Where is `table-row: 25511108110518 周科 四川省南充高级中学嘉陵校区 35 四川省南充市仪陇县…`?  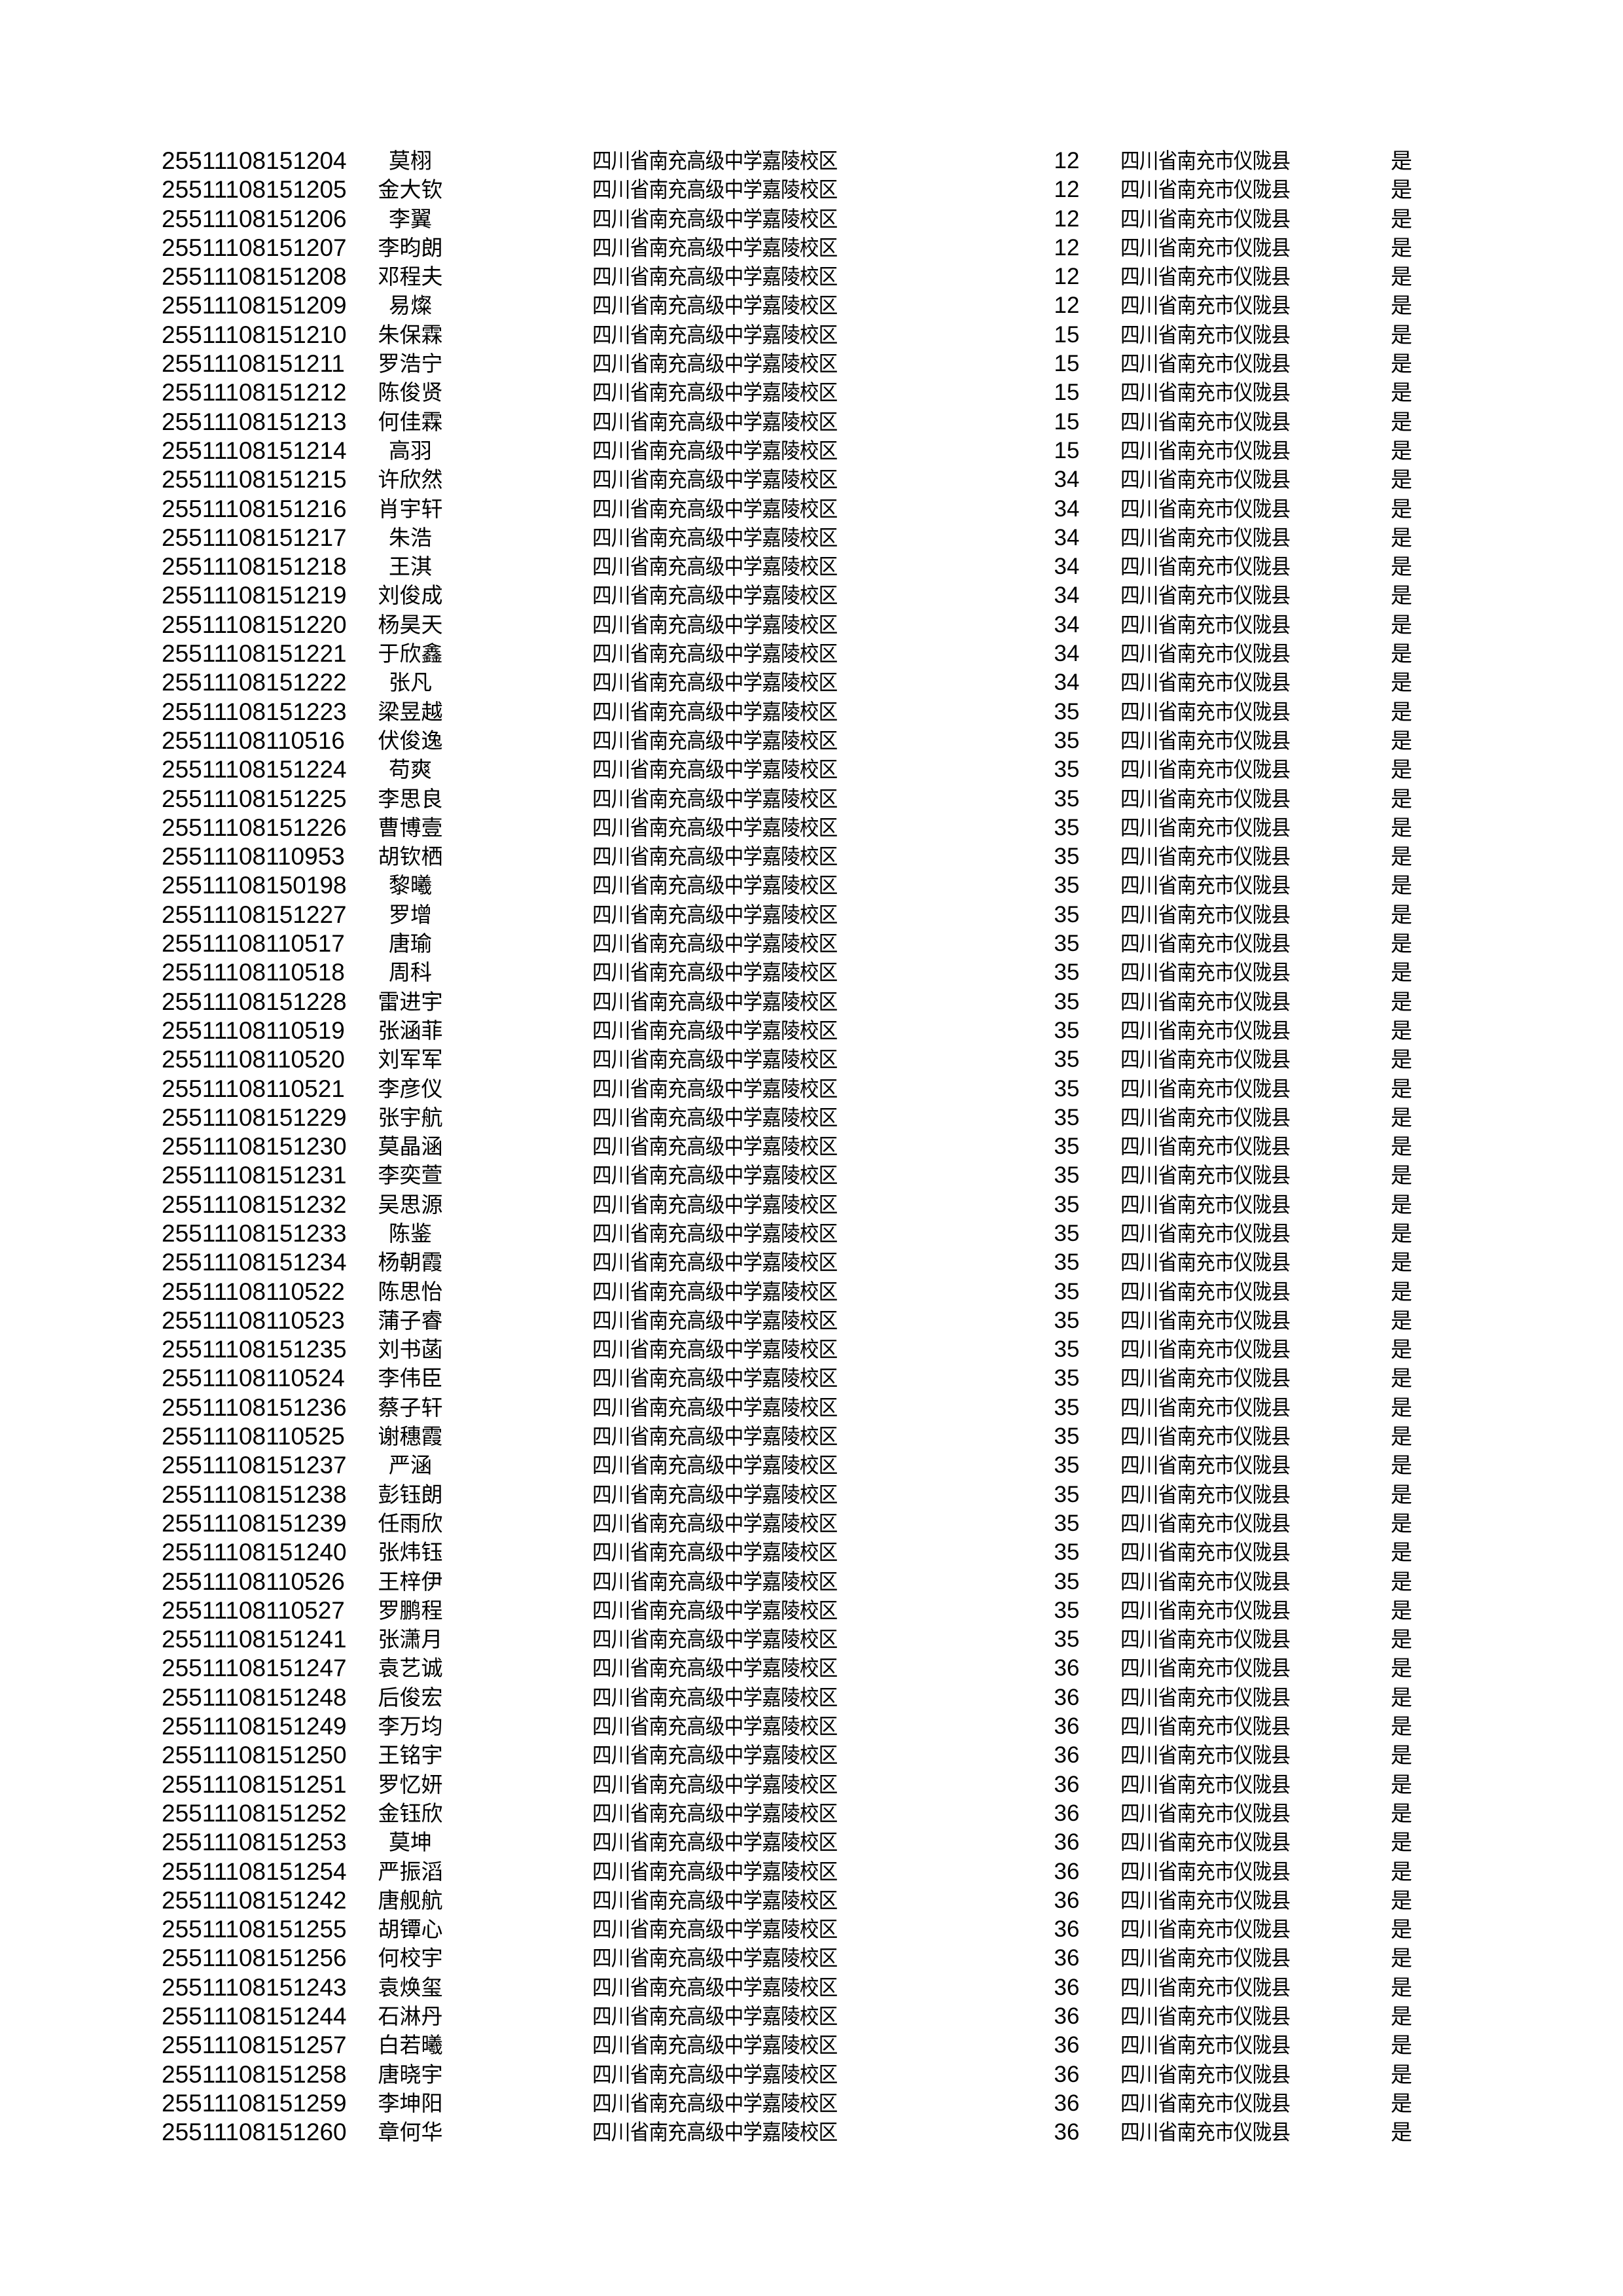 table-row: 25511108110518 周科 四川省南充高级中学嘉陵校区 35 四川省南充市仪陇县… is located at coordinates (811, 972).